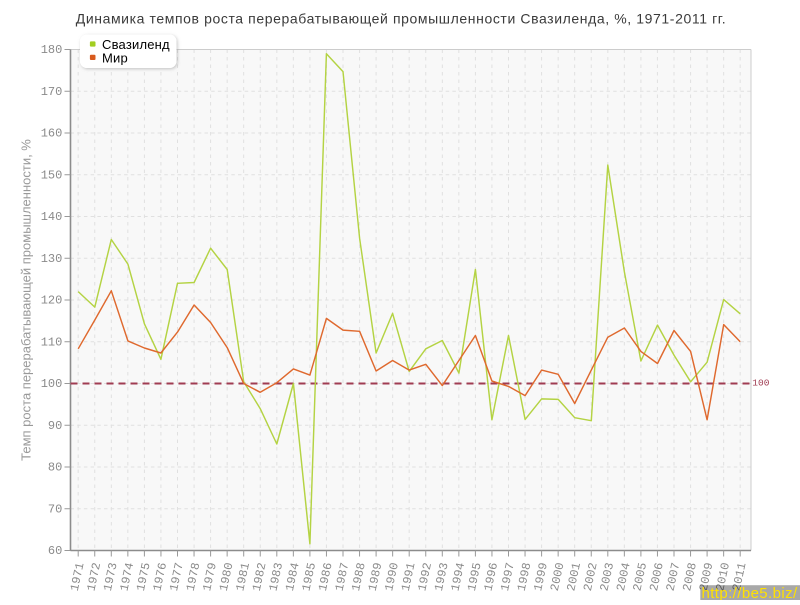  What do you see at coordinates (740, 576) in the screenshot?
I see `svg-text: 2011` at bounding box center [740, 576].